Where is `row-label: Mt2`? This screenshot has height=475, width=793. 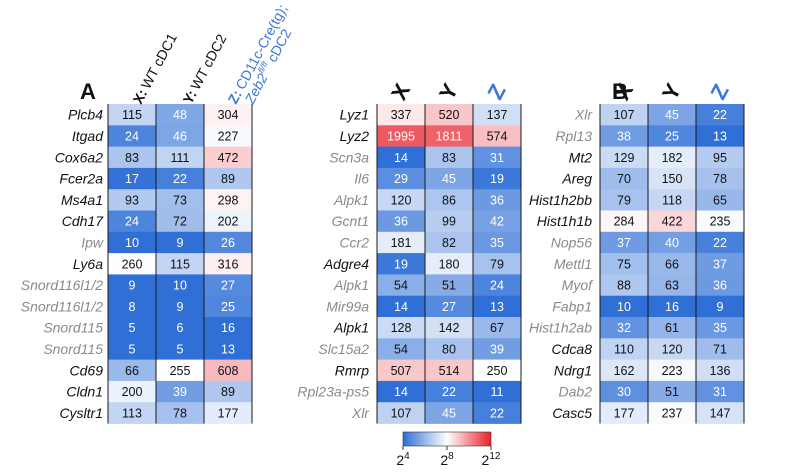
row-label: Mt2 is located at coordinates (581, 157).